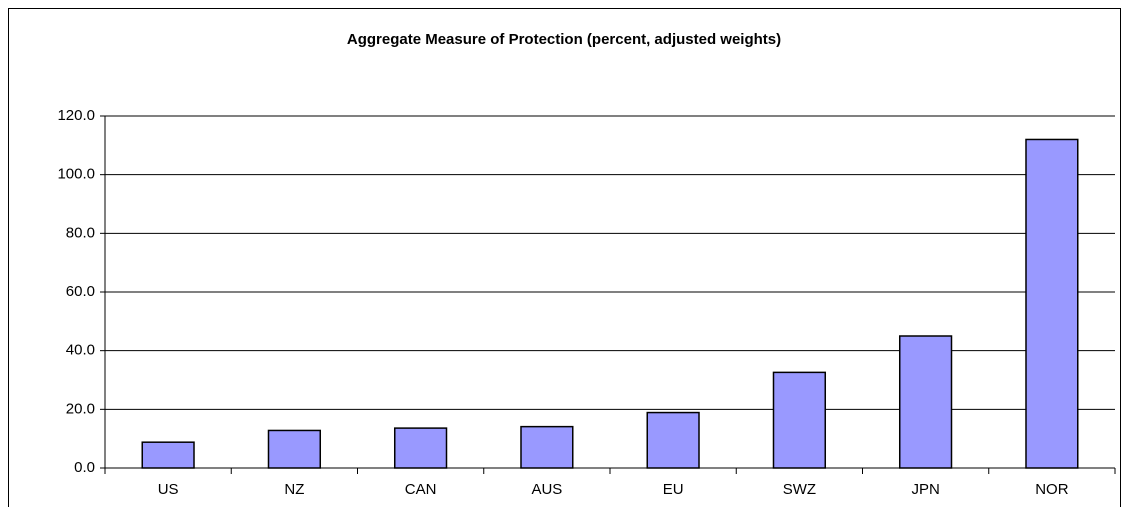 This screenshot has width=1129, height=507. I want to click on x-tick-label: SWZ, so click(799, 489).